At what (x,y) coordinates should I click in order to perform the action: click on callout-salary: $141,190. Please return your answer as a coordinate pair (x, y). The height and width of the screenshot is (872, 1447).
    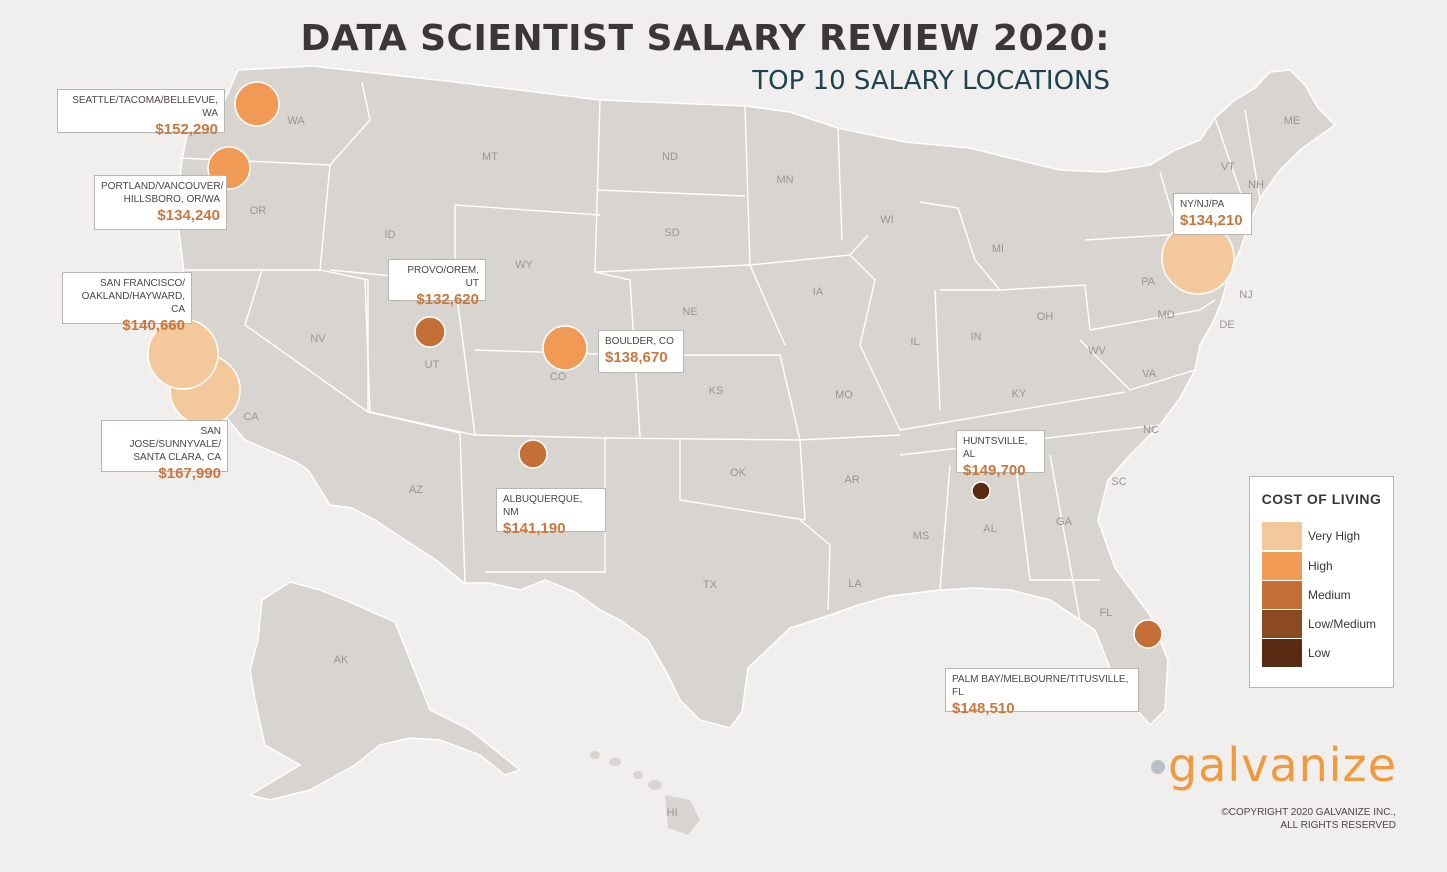
    Looking at the image, I should click on (534, 528).